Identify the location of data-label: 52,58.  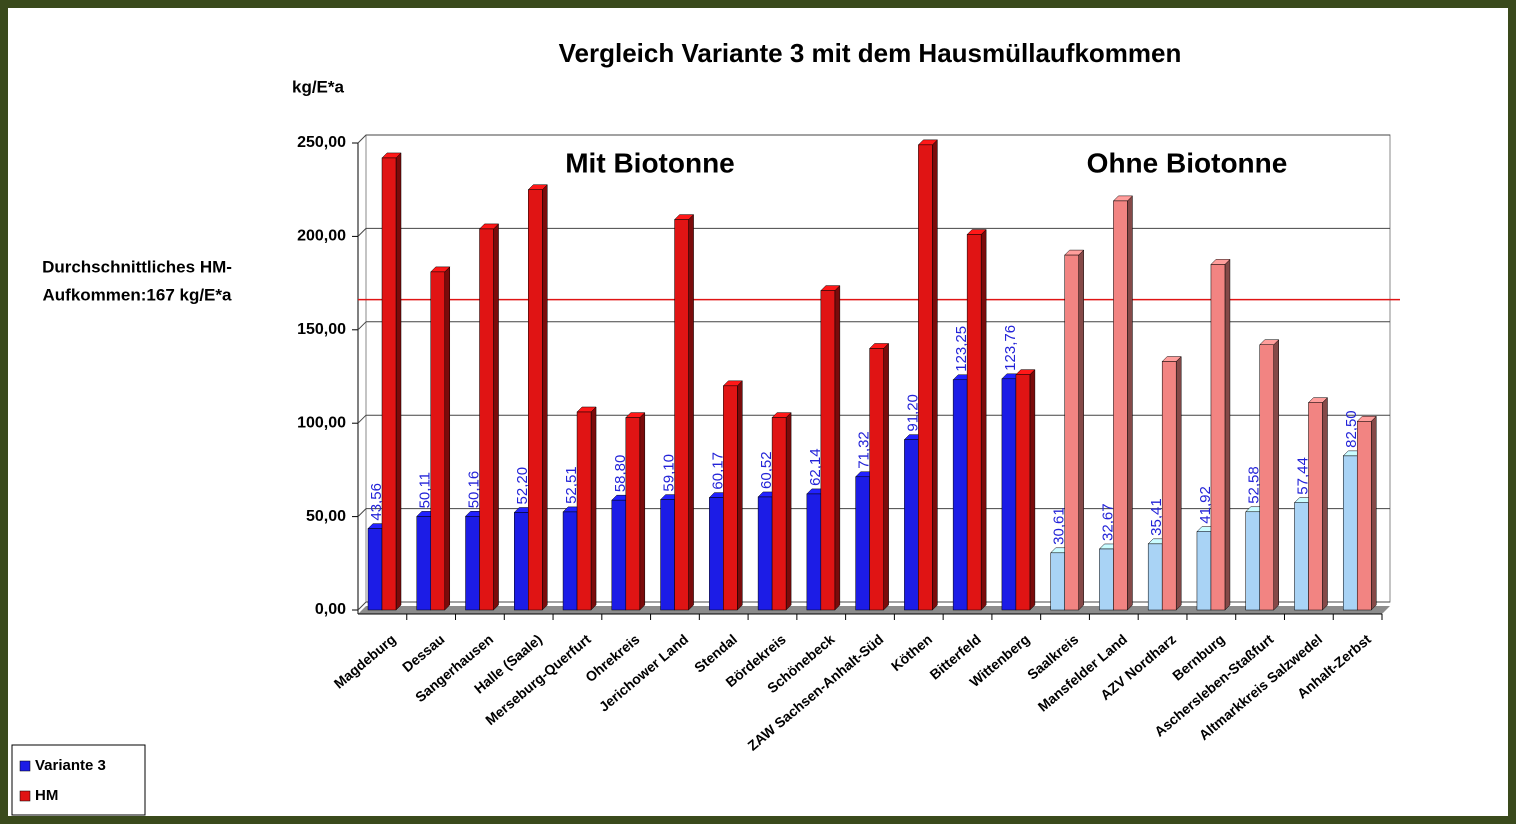
(1254, 485).